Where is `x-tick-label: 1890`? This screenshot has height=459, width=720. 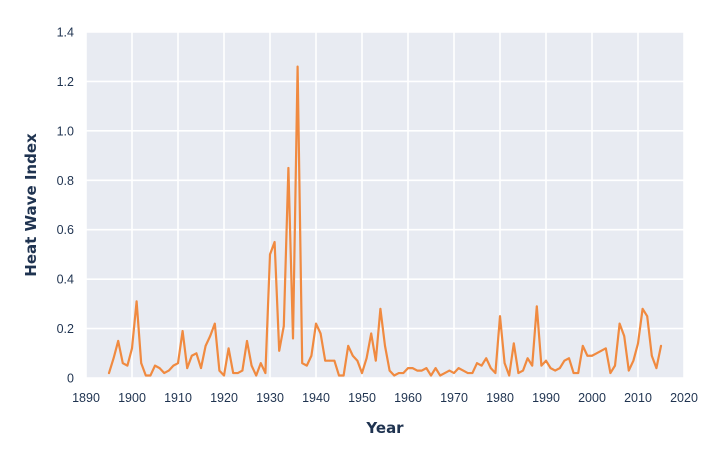
x-tick-label: 1890 is located at coordinates (86, 398).